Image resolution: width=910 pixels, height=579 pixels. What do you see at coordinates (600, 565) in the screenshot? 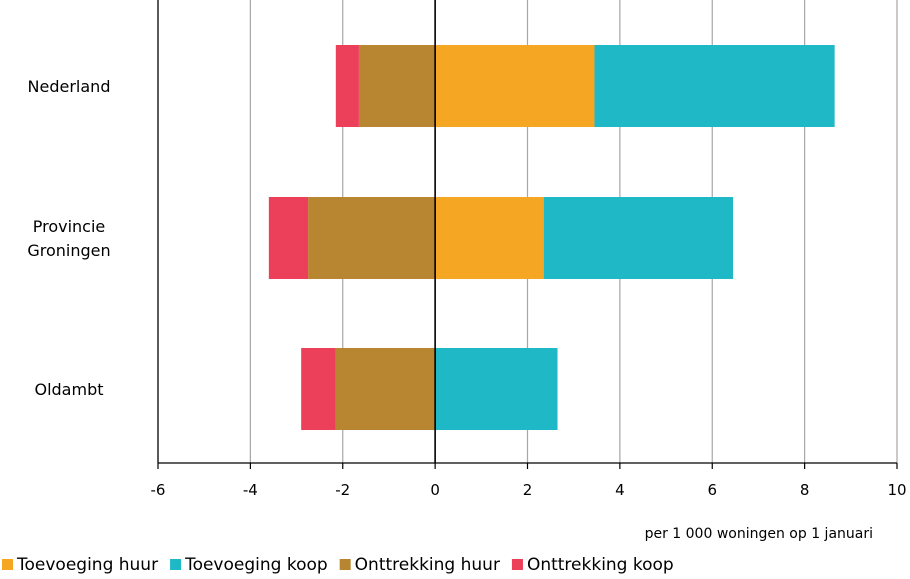
I see `legend-label: Onttrekking koop` at bounding box center [600, 565].